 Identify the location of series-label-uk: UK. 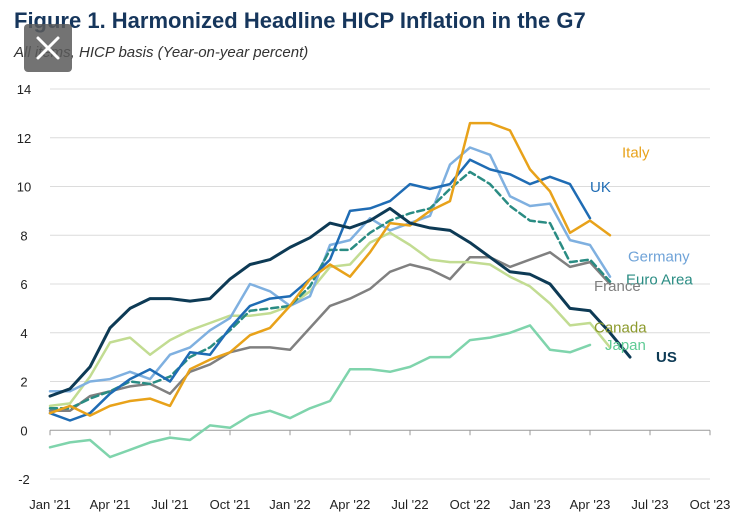
(600, 187).